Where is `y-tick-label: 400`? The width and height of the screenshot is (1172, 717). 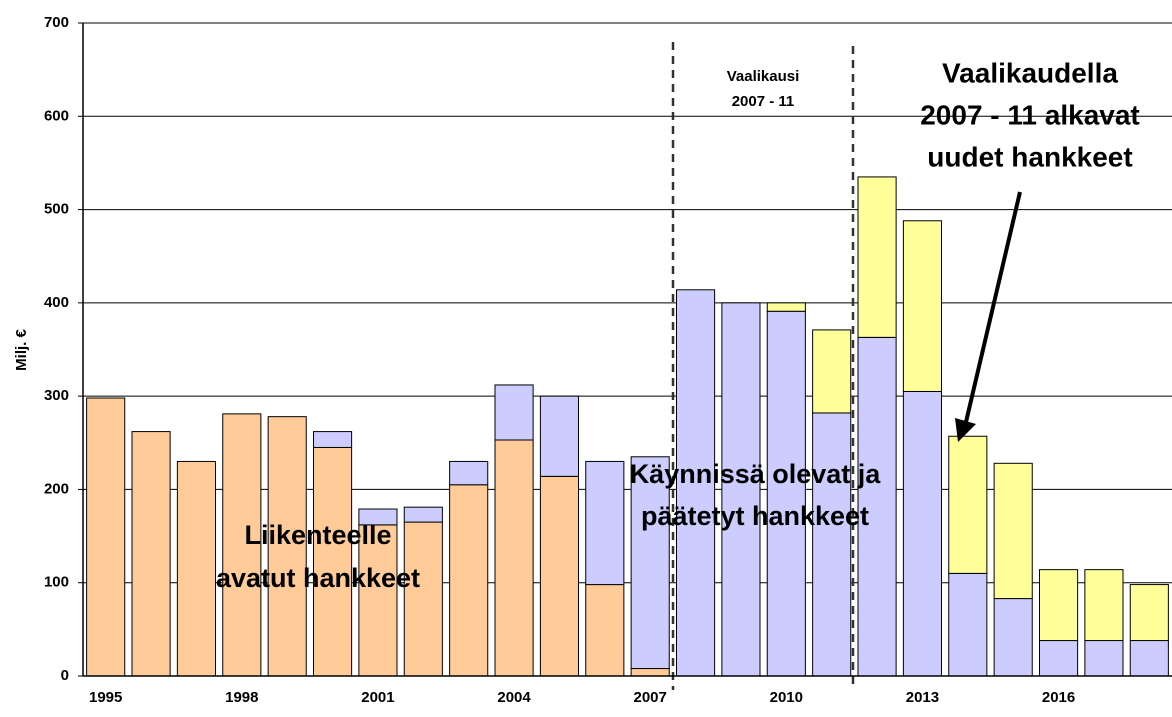 y-tick-label: 400 is located at coordinates (56, 302).